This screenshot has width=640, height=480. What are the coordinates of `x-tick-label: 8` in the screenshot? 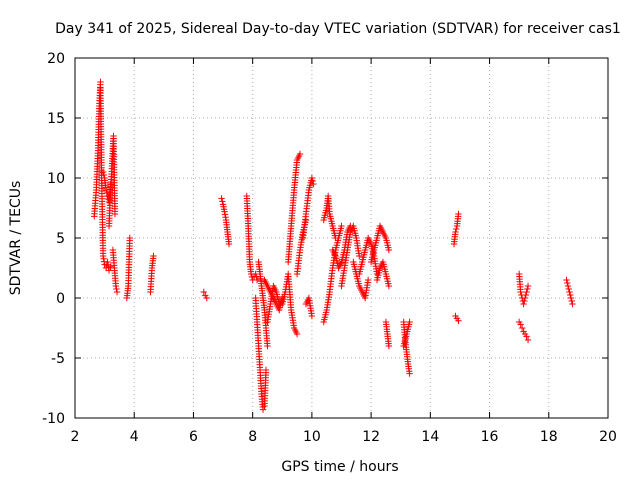 It's located at (252, 437).